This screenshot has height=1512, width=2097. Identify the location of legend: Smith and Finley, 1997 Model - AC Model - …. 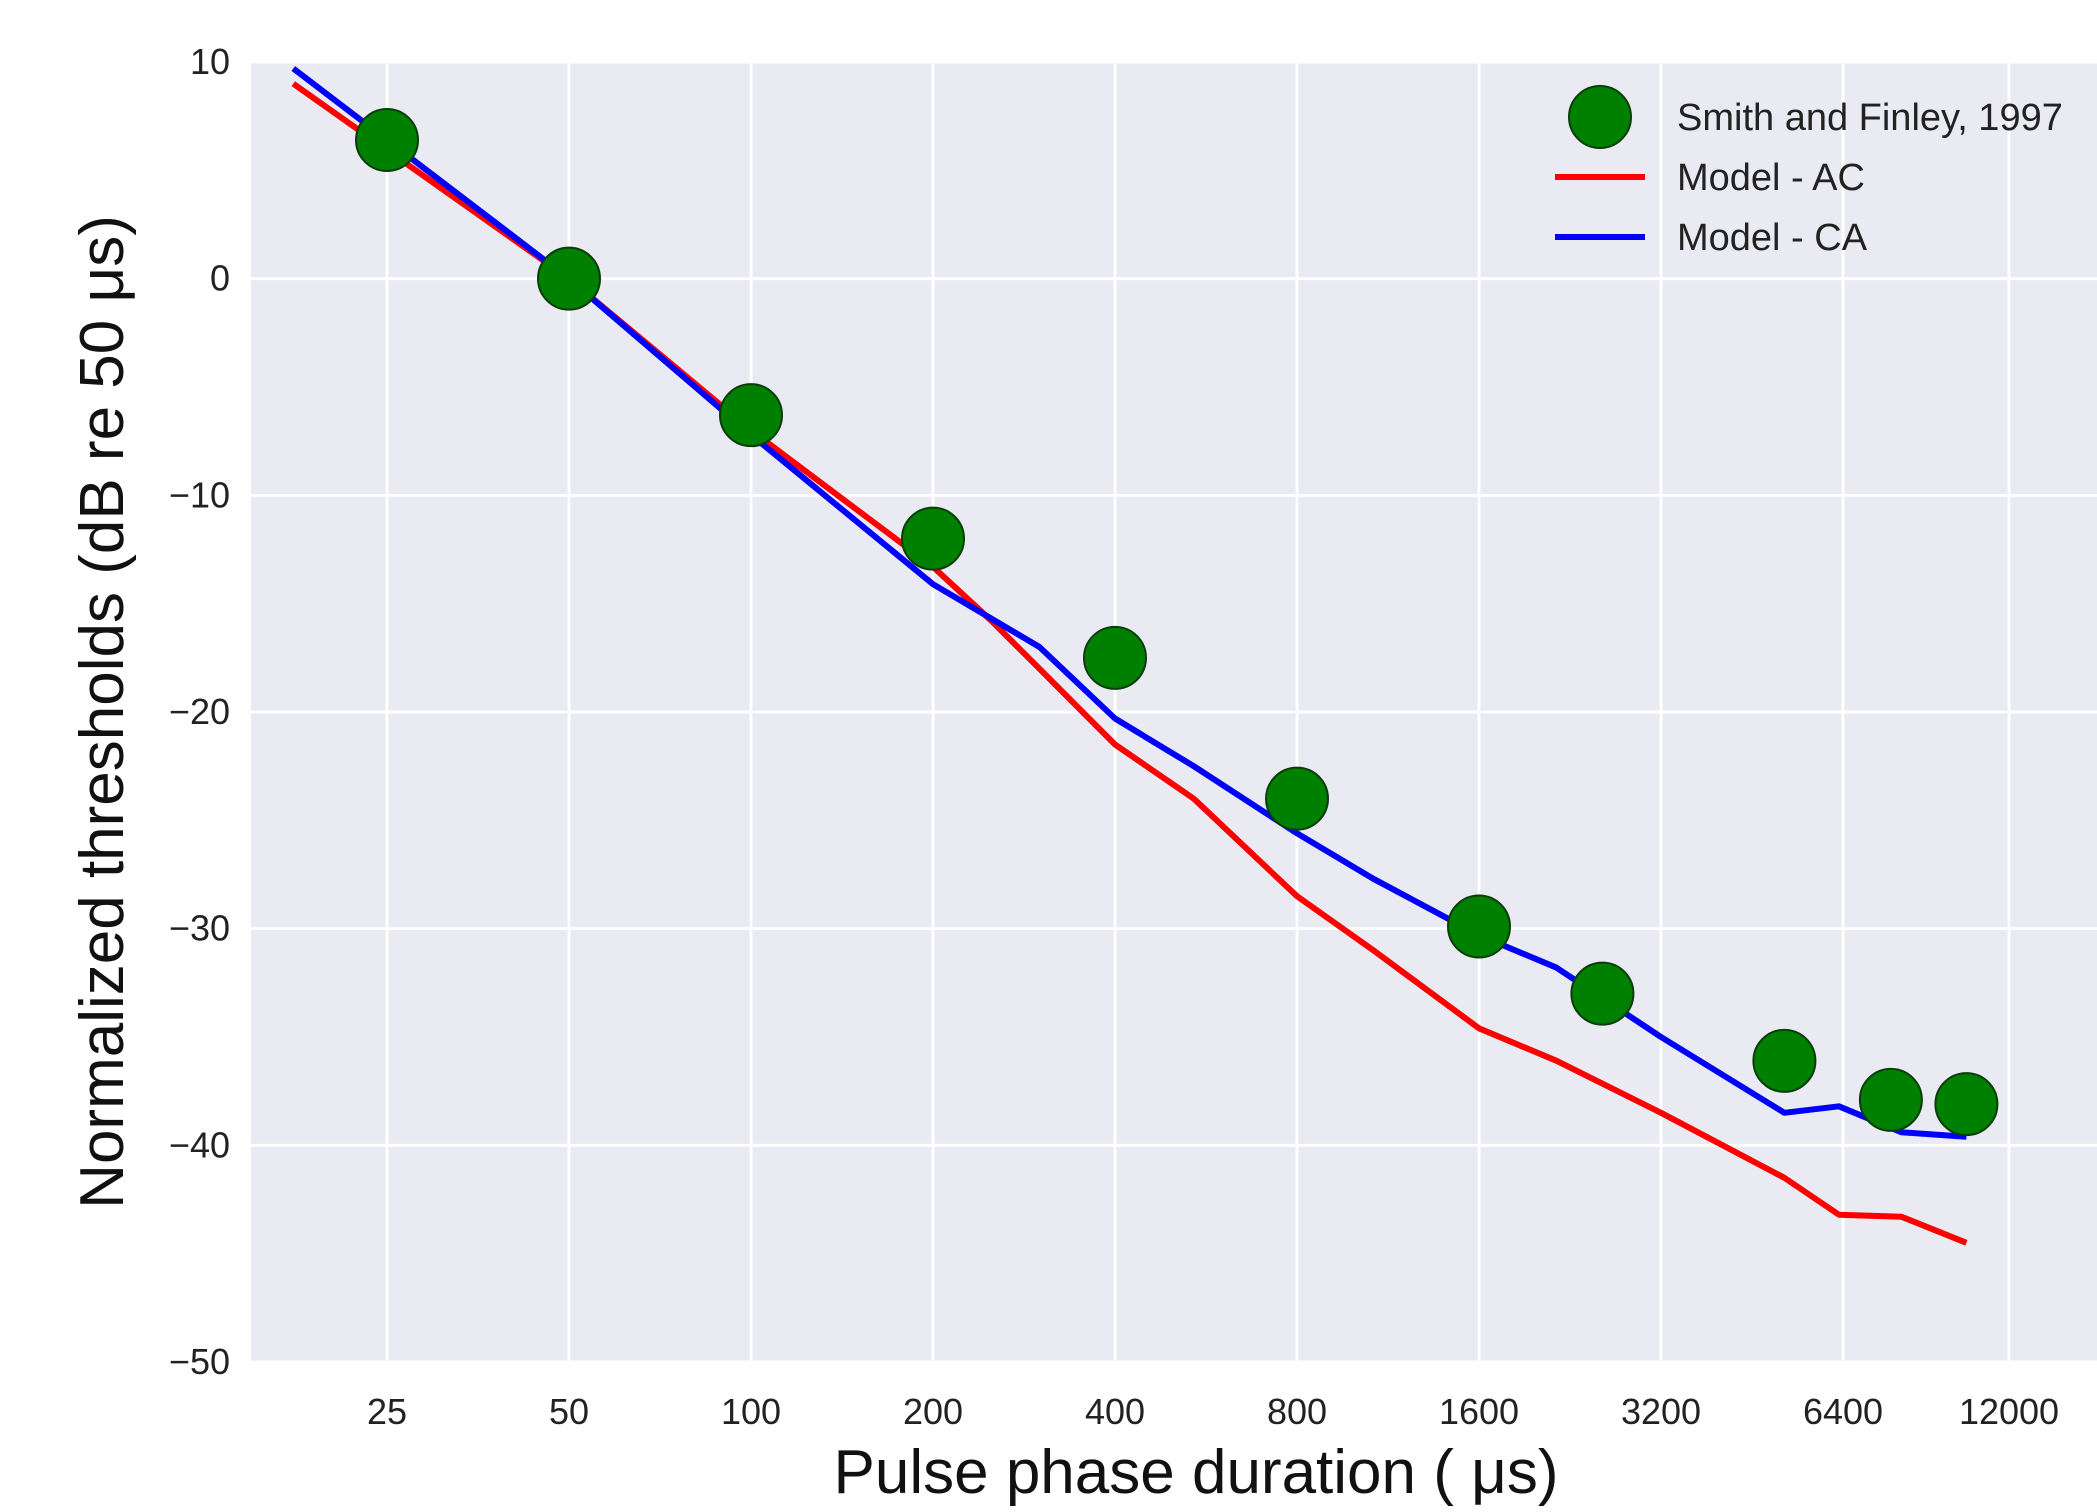
(1809, 172).